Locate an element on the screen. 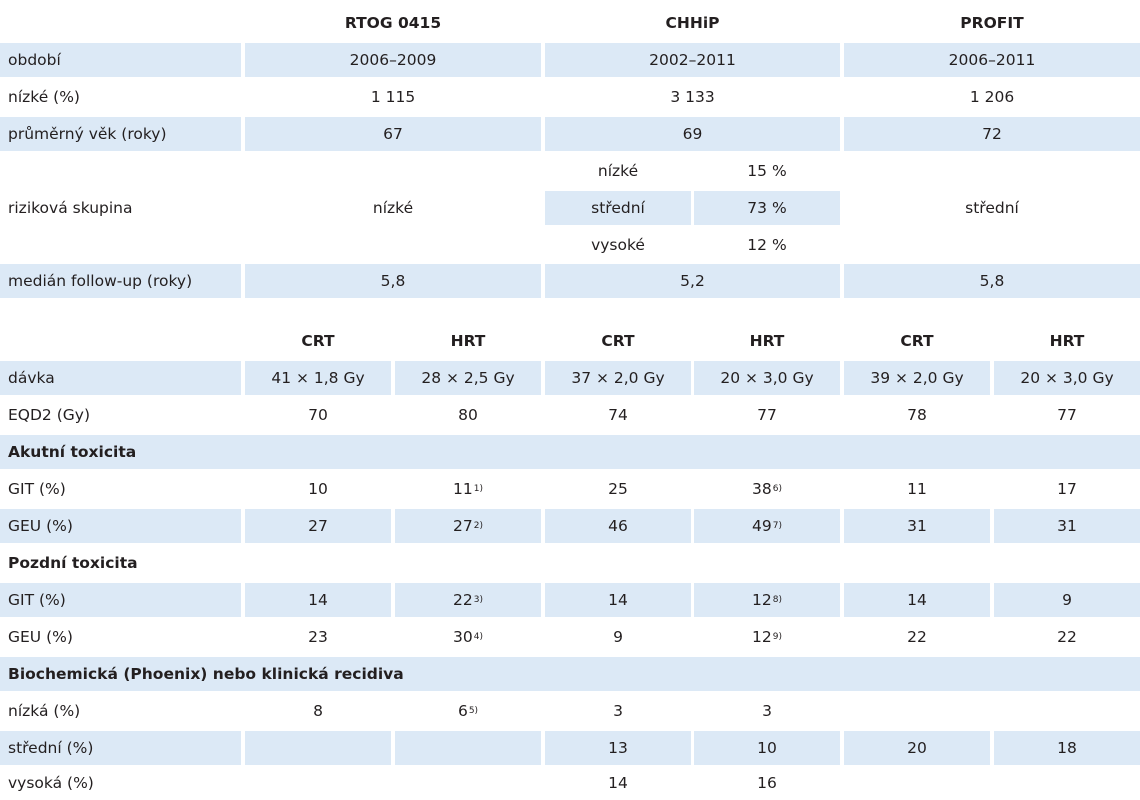 The height and width of the screenshot is (800, 1140). cell: 27 2) is located at coordinates (468, 526).